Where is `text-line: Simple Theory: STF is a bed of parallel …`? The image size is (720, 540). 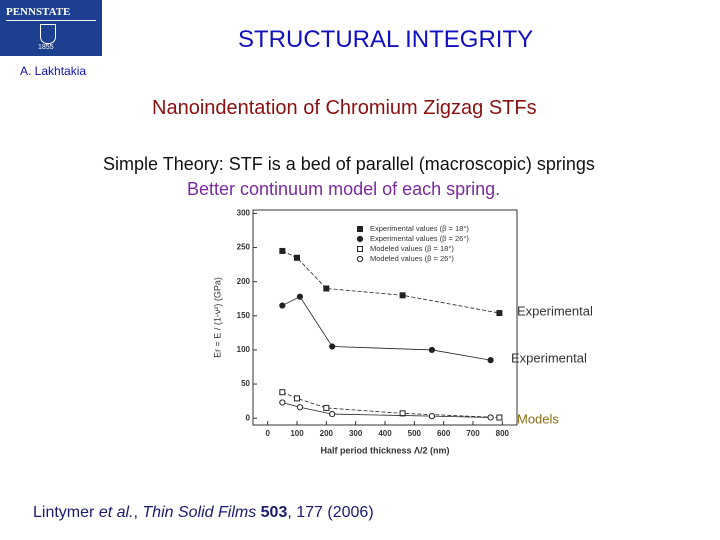
text-line: Simple Theory: STF is a bed of parallel … is located at coordinates (349, 164).